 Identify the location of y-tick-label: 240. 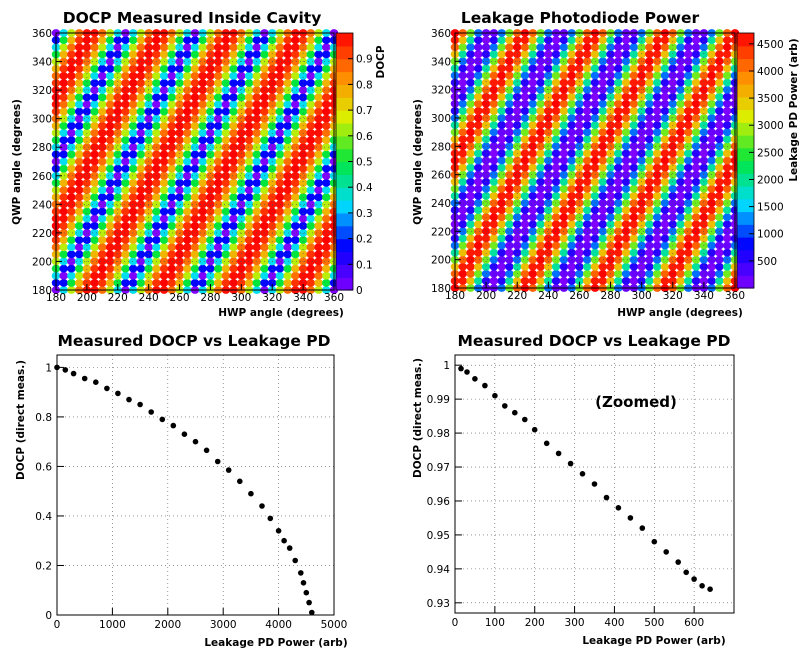
(441, 204).